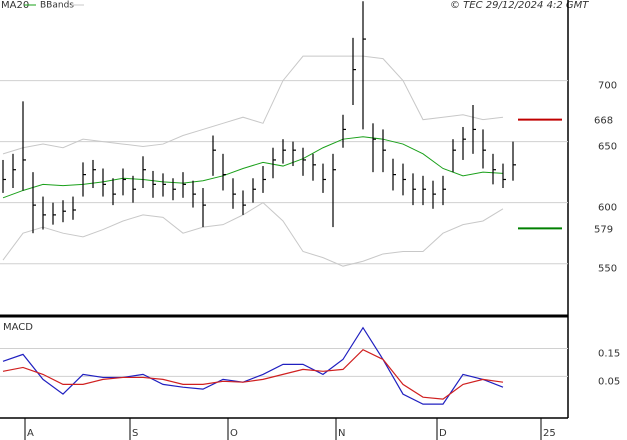 The height and width of the screenshot is (440, 627). What do you see at coordinates (253, 167) in the screenshot?
I see `ma-line` at bounding box center [253, 167].